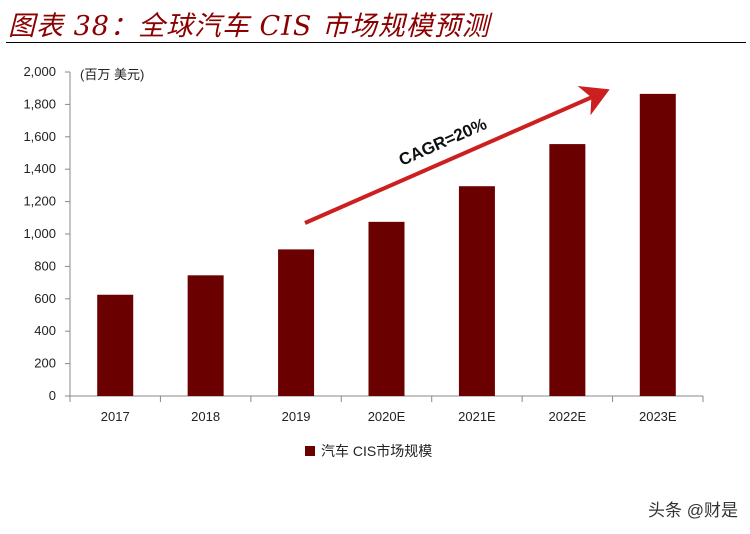  Describe the element at coordinates (249, 26) in the screenshot. I see `figure-title: 图表 38：全球汽车 CIS 市场规模预测` at that location.